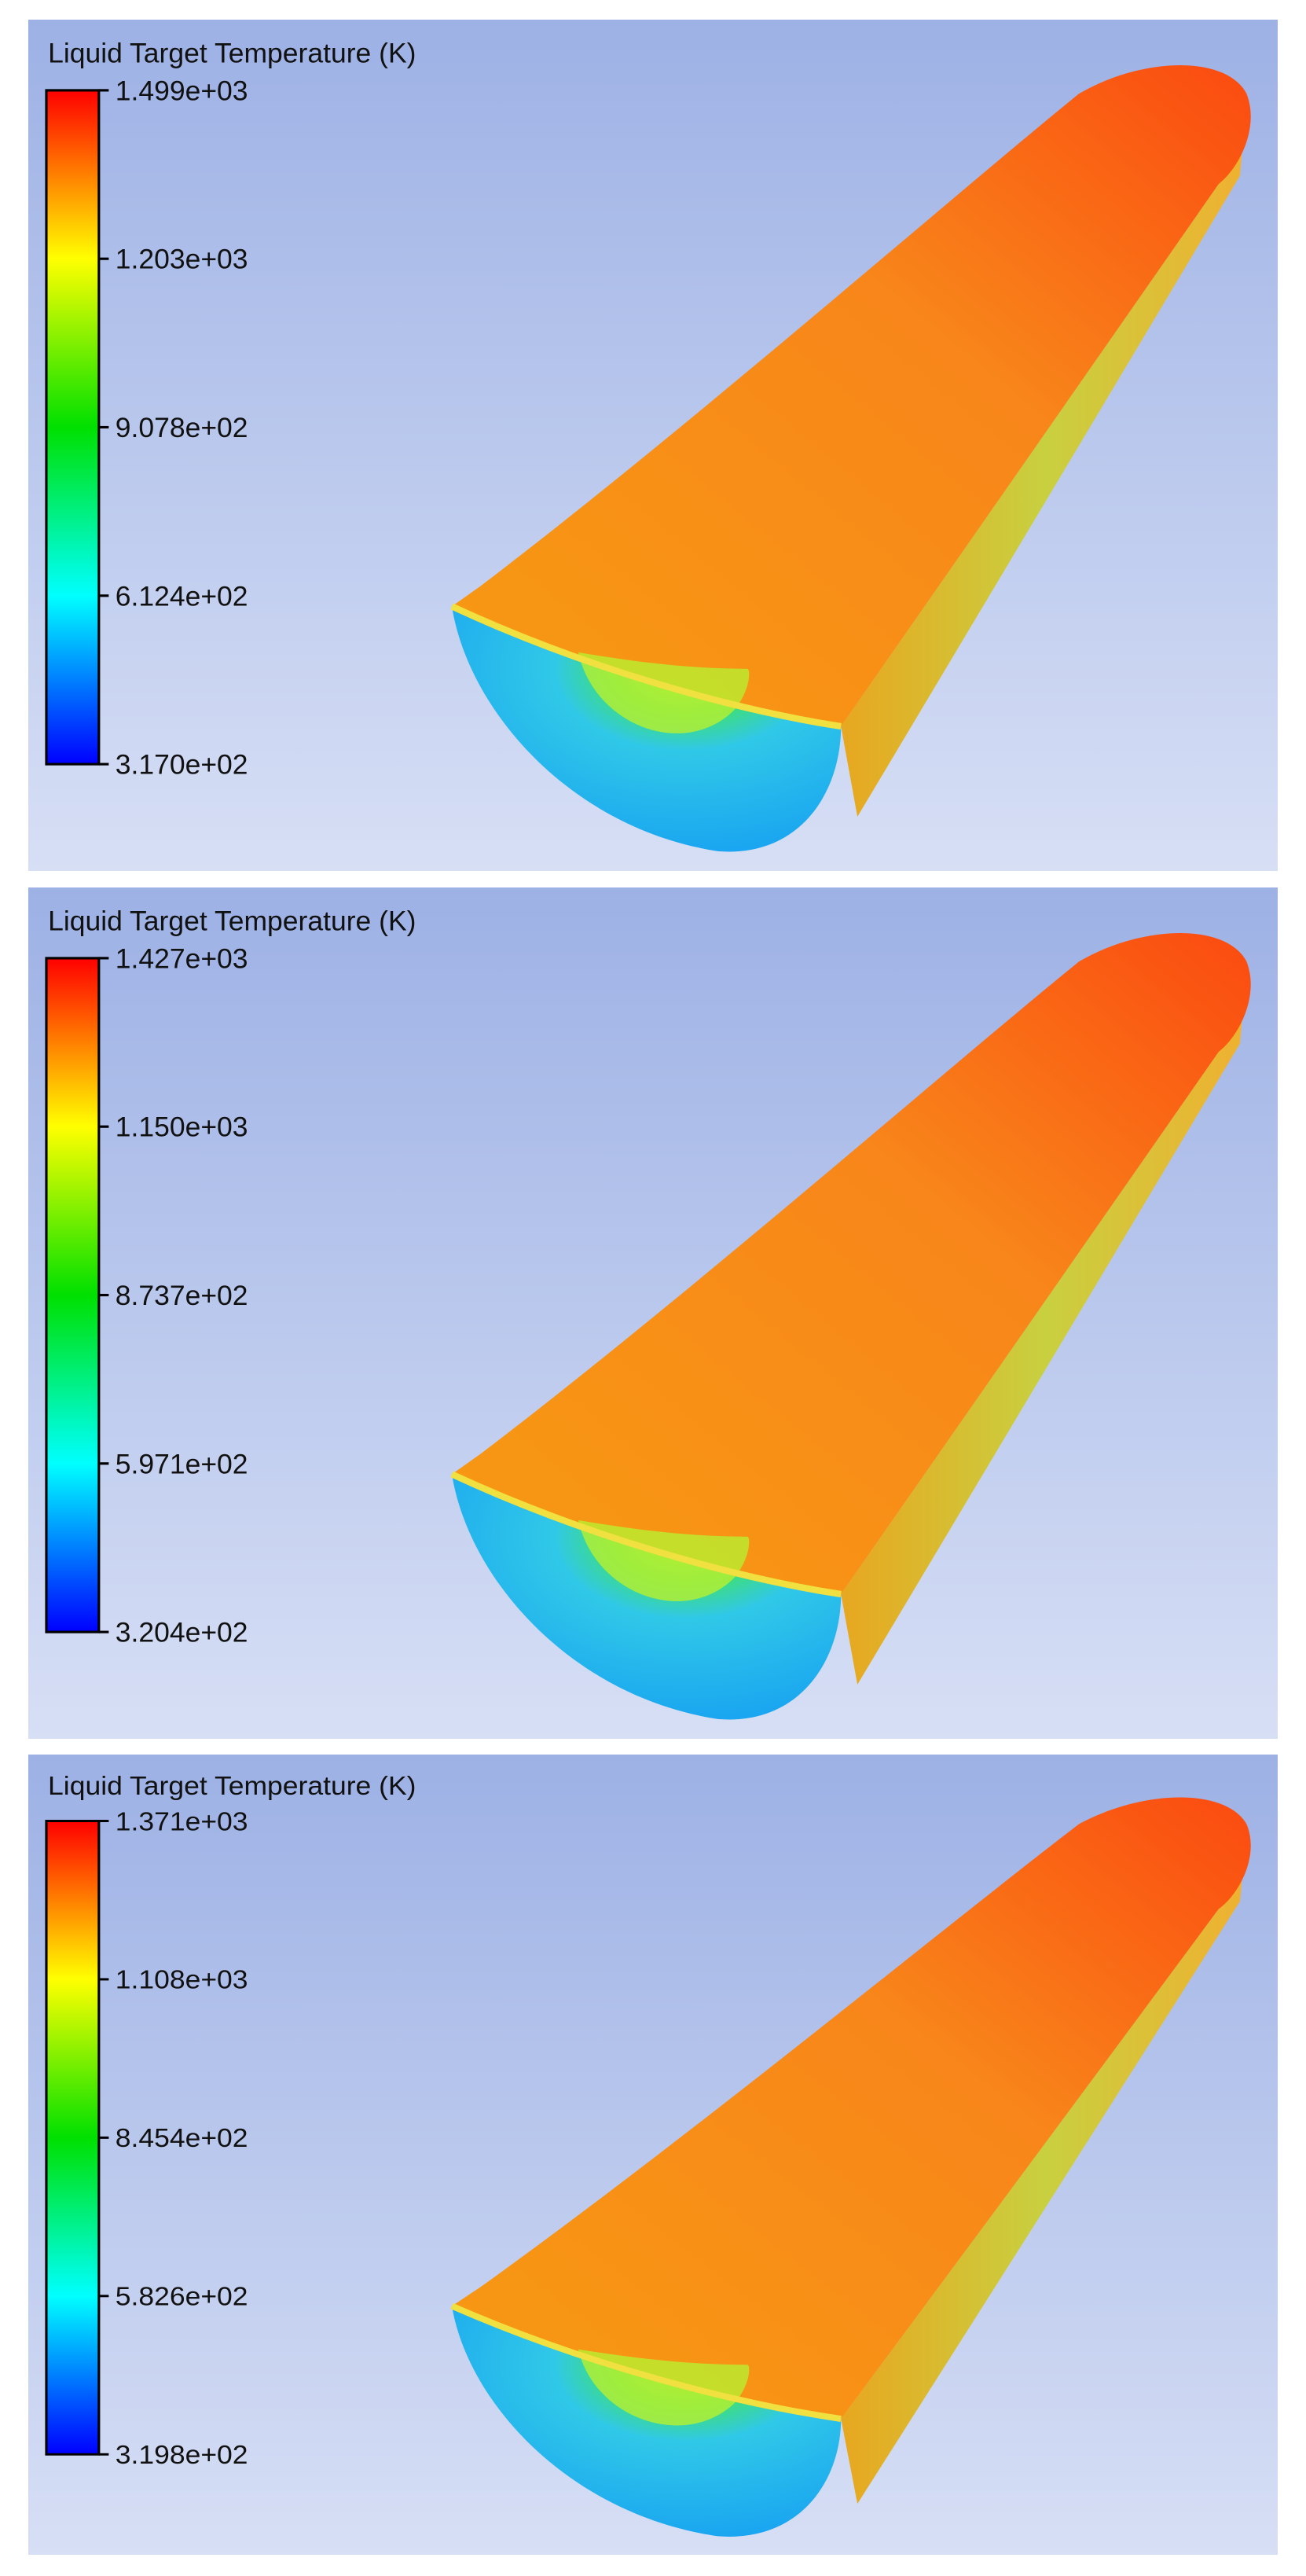 The image size is (1306, 2576). What do you see at coordinates (182, 958) in the screenshot?
I see `colorbar-label: 1.427e+03` at bounding box center [182, 958].